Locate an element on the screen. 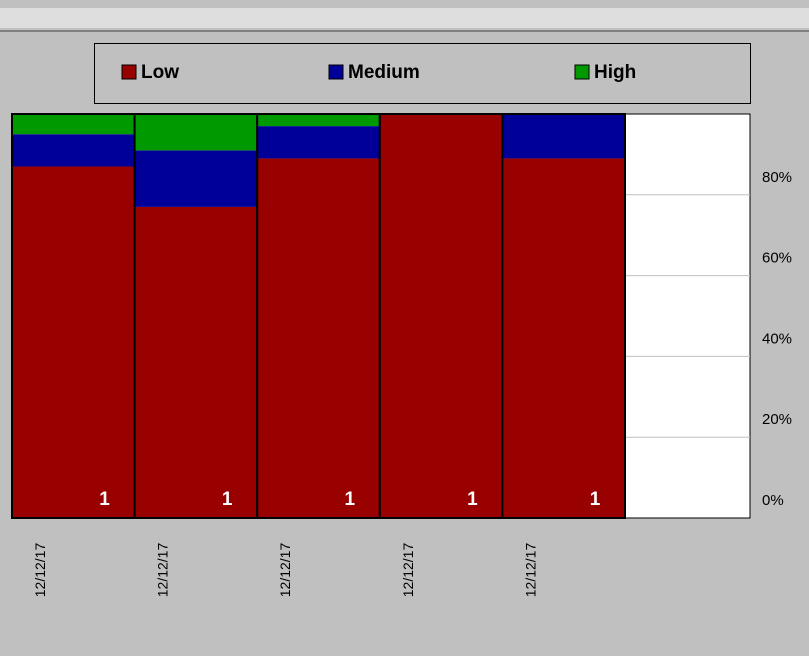 The height and width of the screenshot is (656, 809). y-tick-label: 40% is located at coordinates (777, 338).